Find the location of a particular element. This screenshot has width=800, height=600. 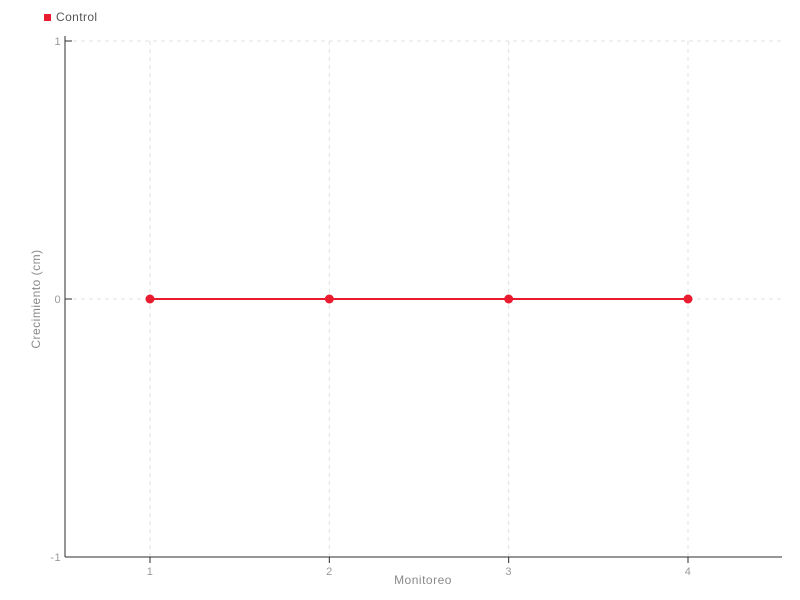

series-control is located at coordinates (419, 299).